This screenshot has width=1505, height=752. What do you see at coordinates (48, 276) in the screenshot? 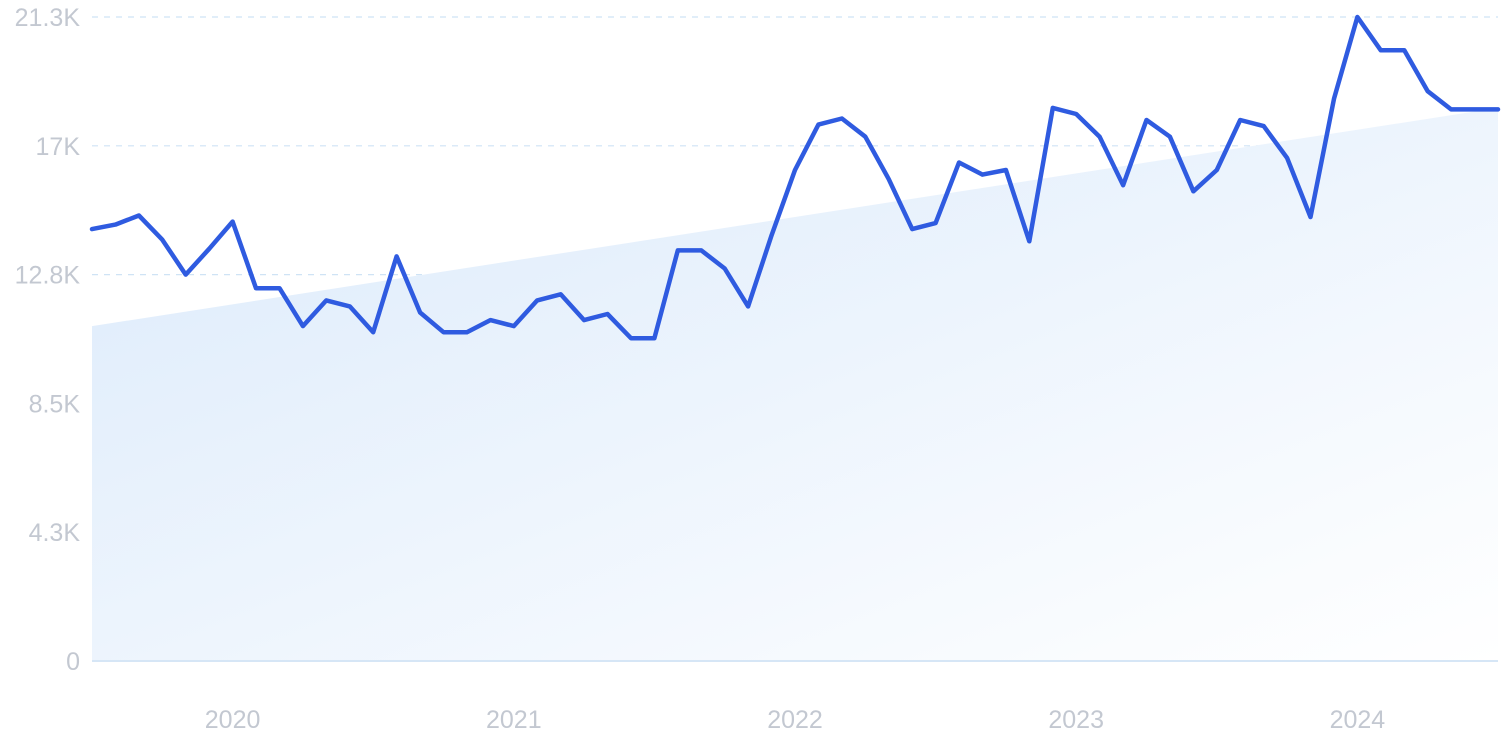
I see `y-tick-label: 12.8K` at bounding box center [48, 276].